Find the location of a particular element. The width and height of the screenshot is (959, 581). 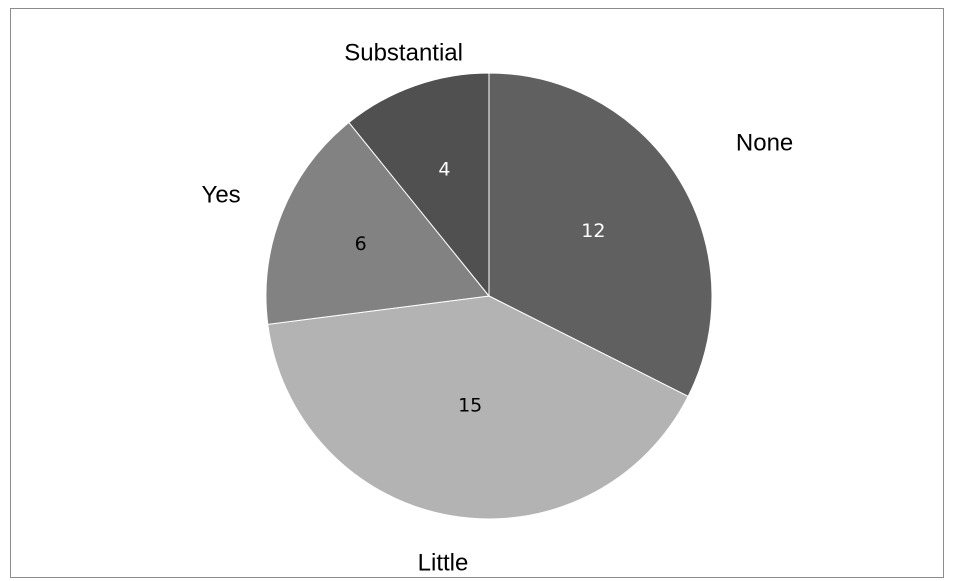

value-label-little: 15 is located at coordinates (470, 405).